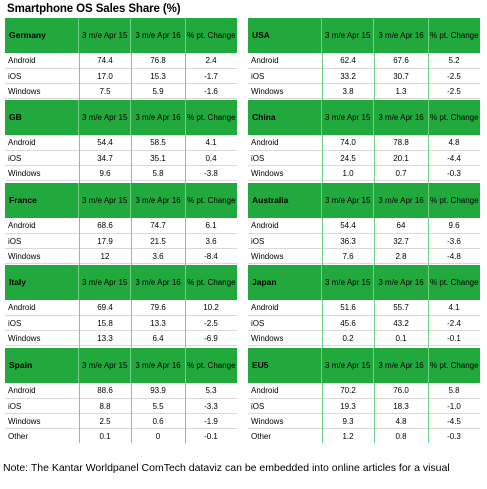 The image size is (487, 489). I want to click on table-header: USA 3 m/e Apr 15 3 m/e Apr 16% pt. Change, so click(364, 35).